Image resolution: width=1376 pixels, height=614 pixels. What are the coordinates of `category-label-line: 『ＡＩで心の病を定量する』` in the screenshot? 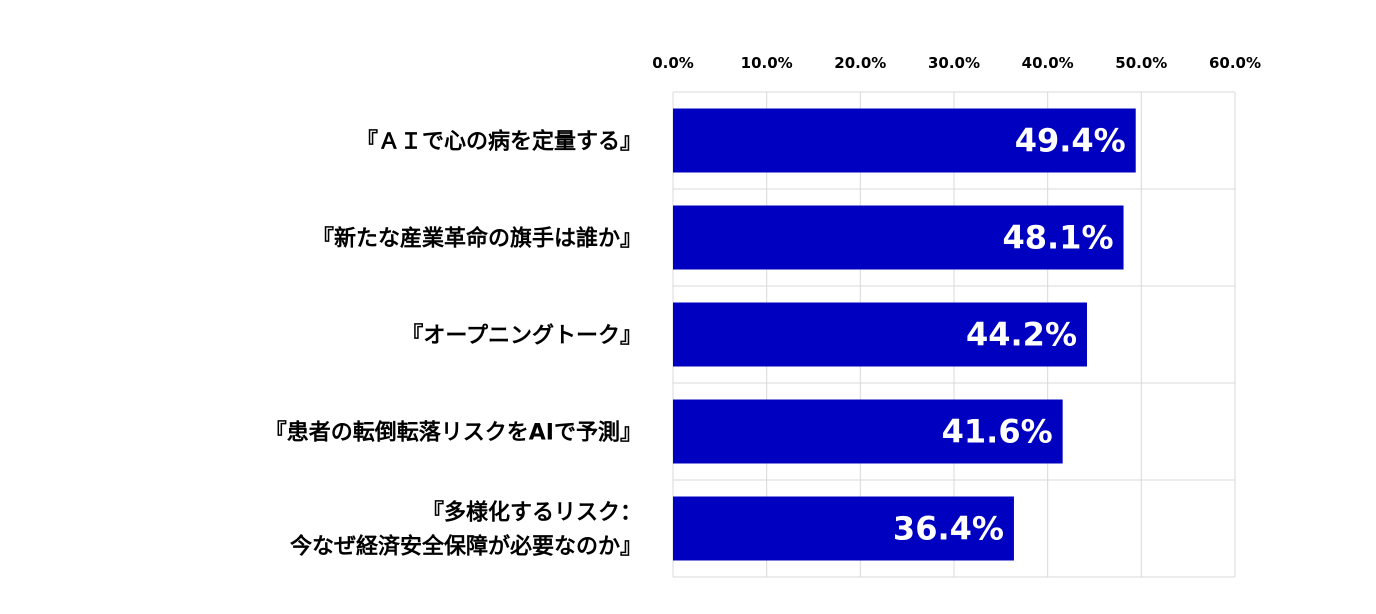 It's located at (499, 142).